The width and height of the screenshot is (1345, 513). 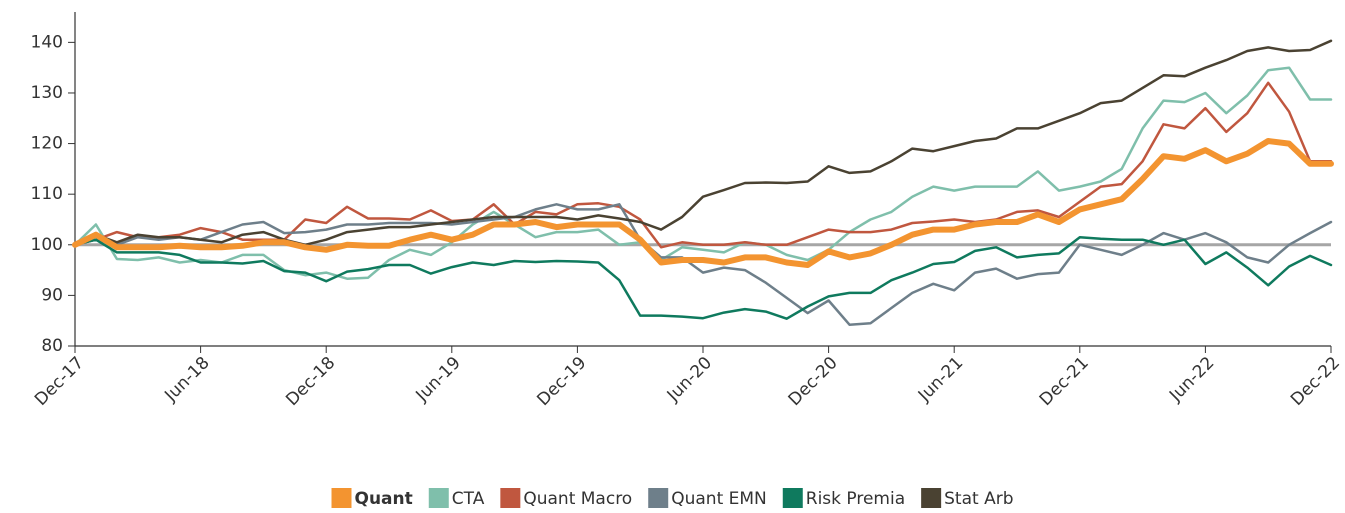 I want to click on legend-label: Stat Arb, so click(x=978, y=499).